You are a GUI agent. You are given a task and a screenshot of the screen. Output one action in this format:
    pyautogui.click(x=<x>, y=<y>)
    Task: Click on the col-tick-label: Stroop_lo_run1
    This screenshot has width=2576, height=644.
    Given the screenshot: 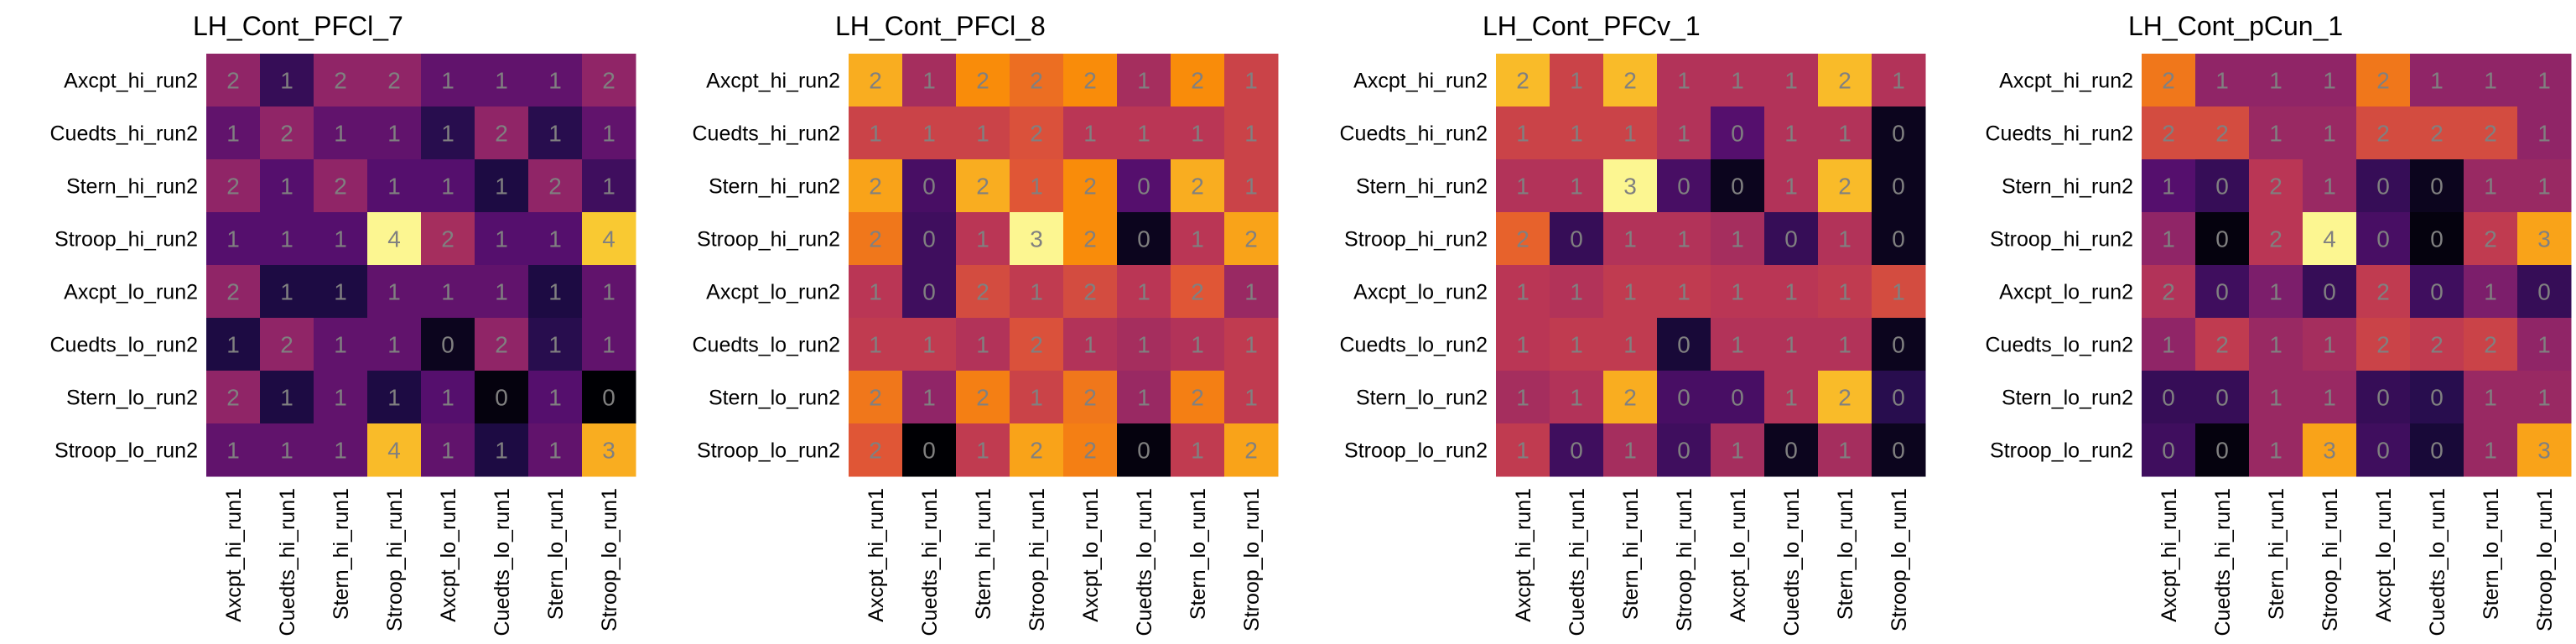 What is the action you would take?
    pyautogui.click(x=2545, y=559)
    